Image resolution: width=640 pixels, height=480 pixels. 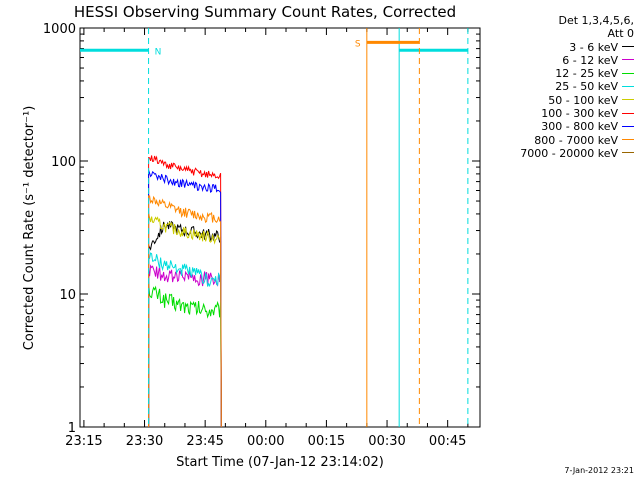 I want to click on x-tick-label: 23:45, so click(x=204, y=441).